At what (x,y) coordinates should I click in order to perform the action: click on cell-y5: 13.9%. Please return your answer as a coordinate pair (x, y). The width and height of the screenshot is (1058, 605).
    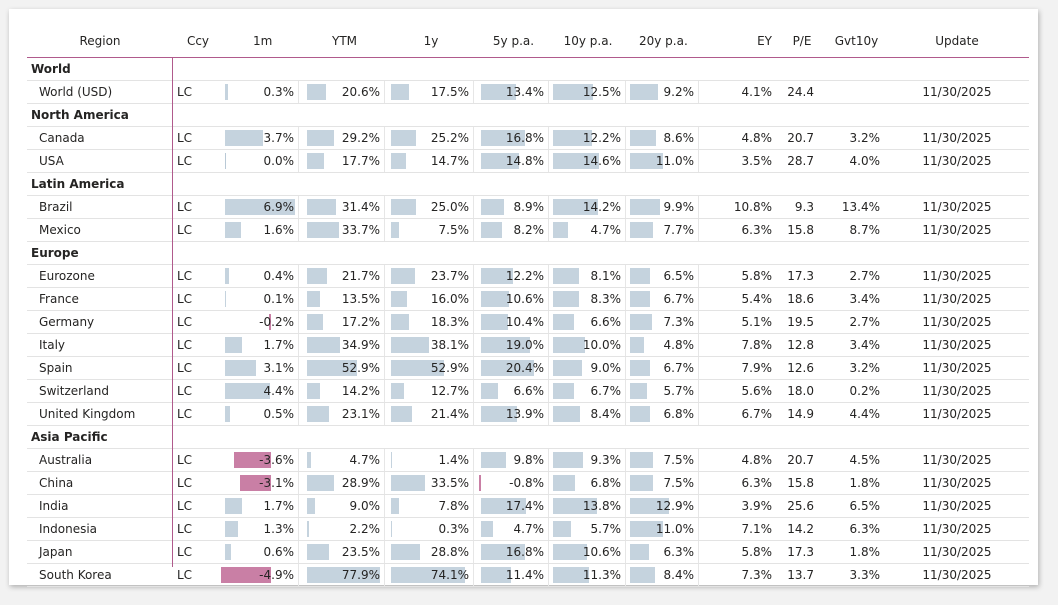
    Looking at the image, I should click on (514, 414).